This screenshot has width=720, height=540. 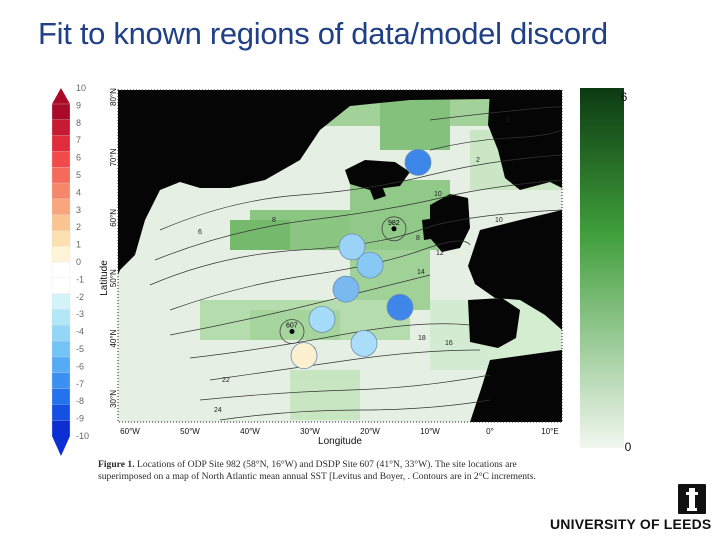 What do you see at coordinates (449, 343) in the screenshot?
I see `contour-label: 16` at bounding box center [449, 343].